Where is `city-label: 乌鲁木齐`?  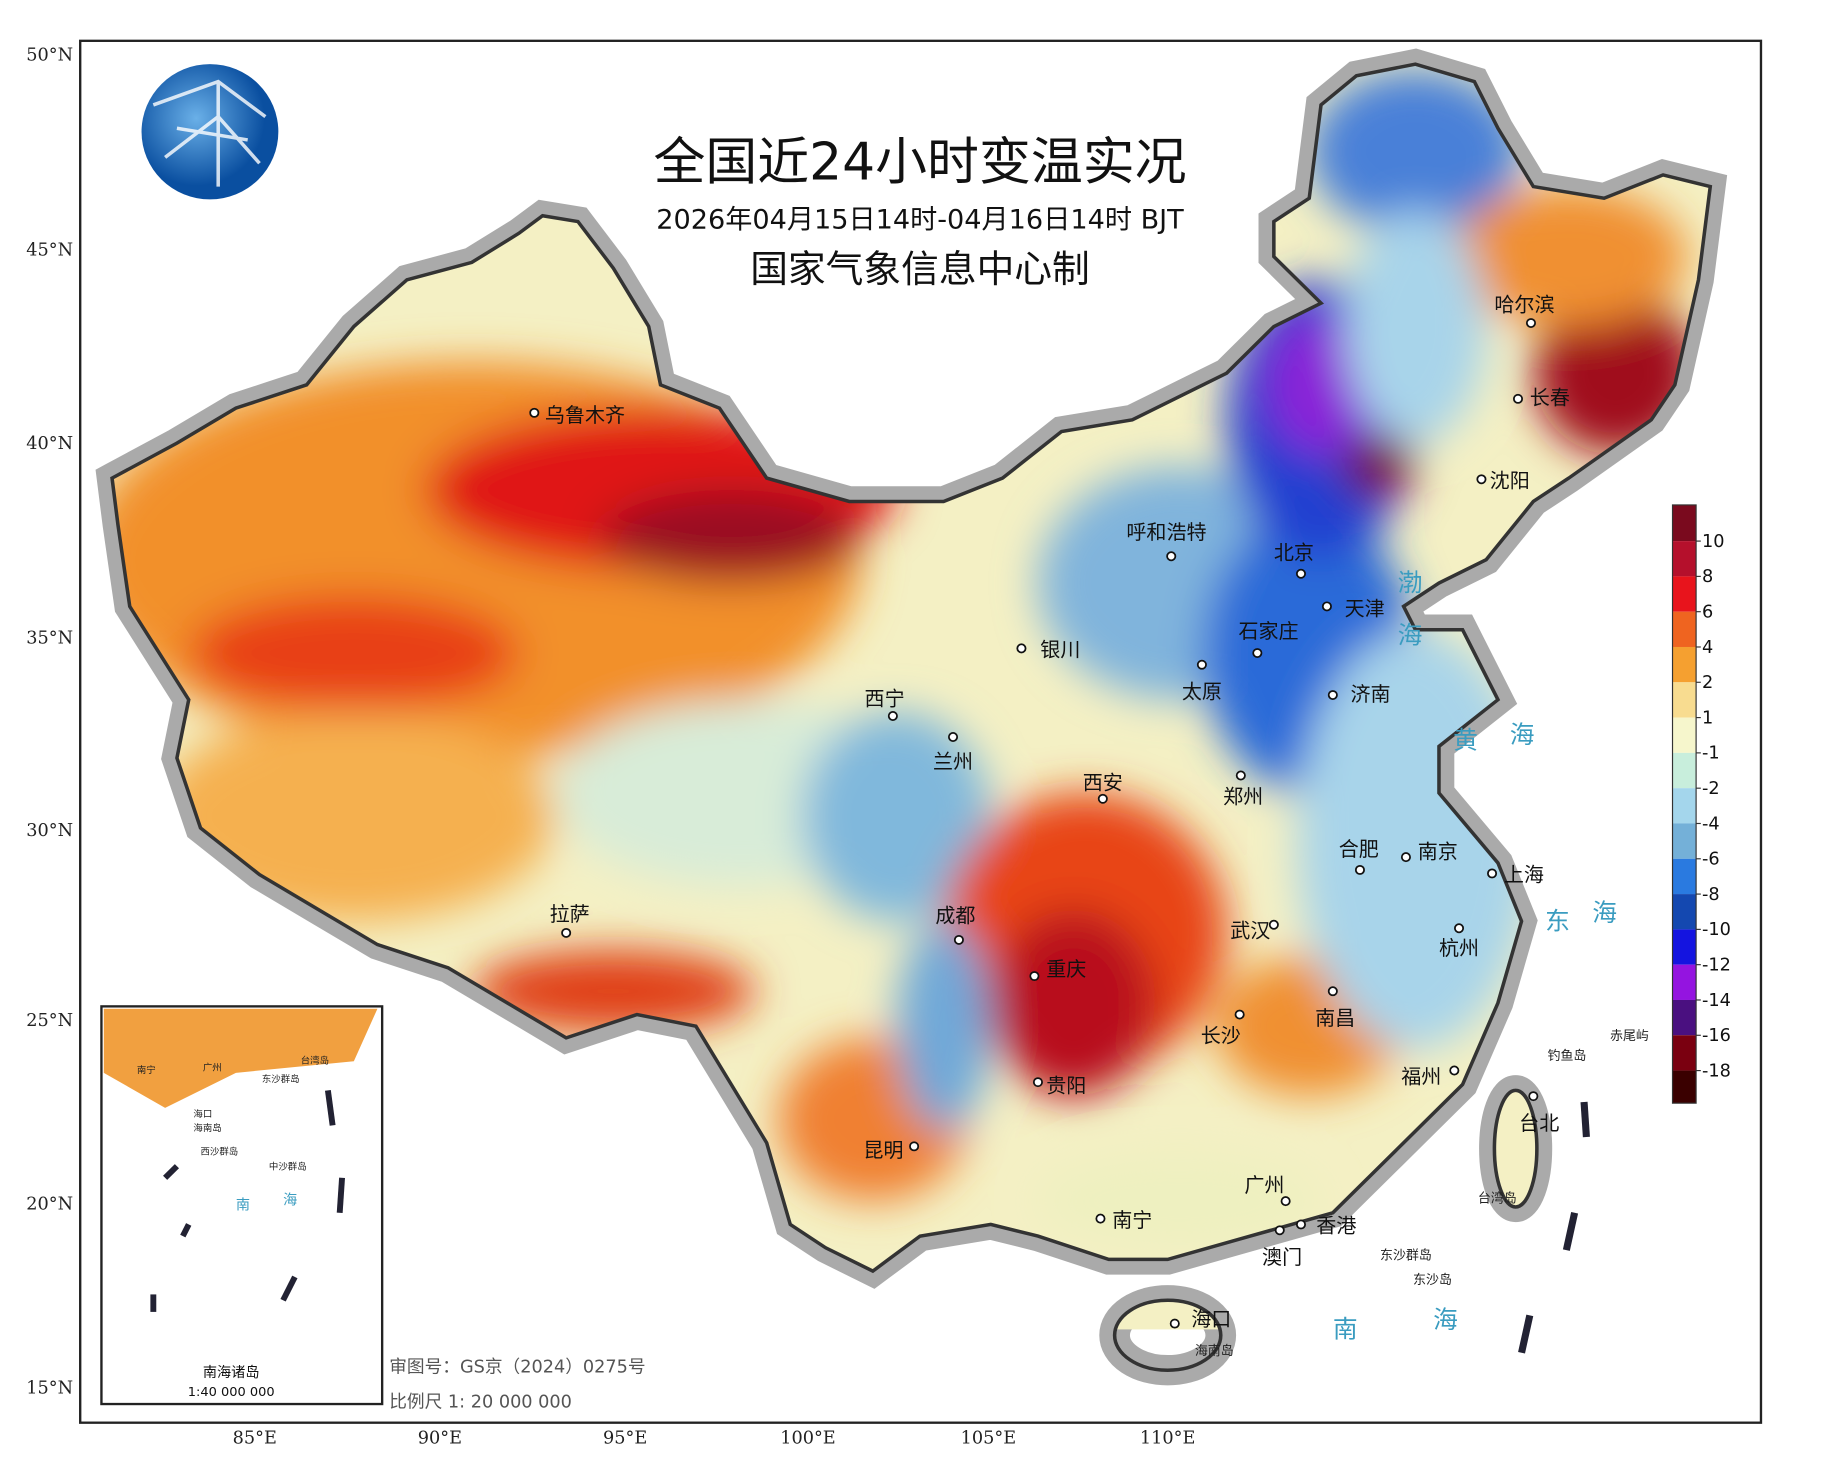 city-label: 乌鲁木齐 is located at coordinates (585, 415).